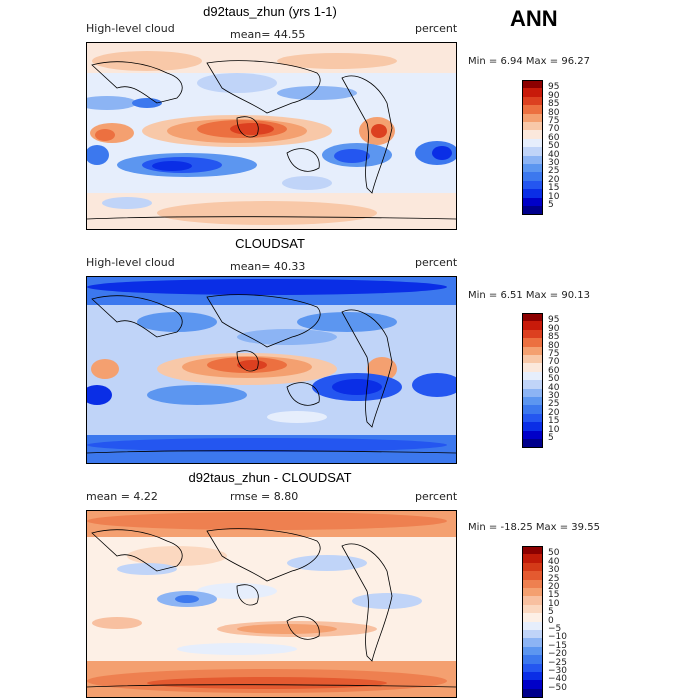 The height and width of the screenshot is (700, 700). Describe the element at coordinates (529, 295) in the screenshot. I see `panel2-minmax: Min = 6.51 Max = 90.13` at that location.